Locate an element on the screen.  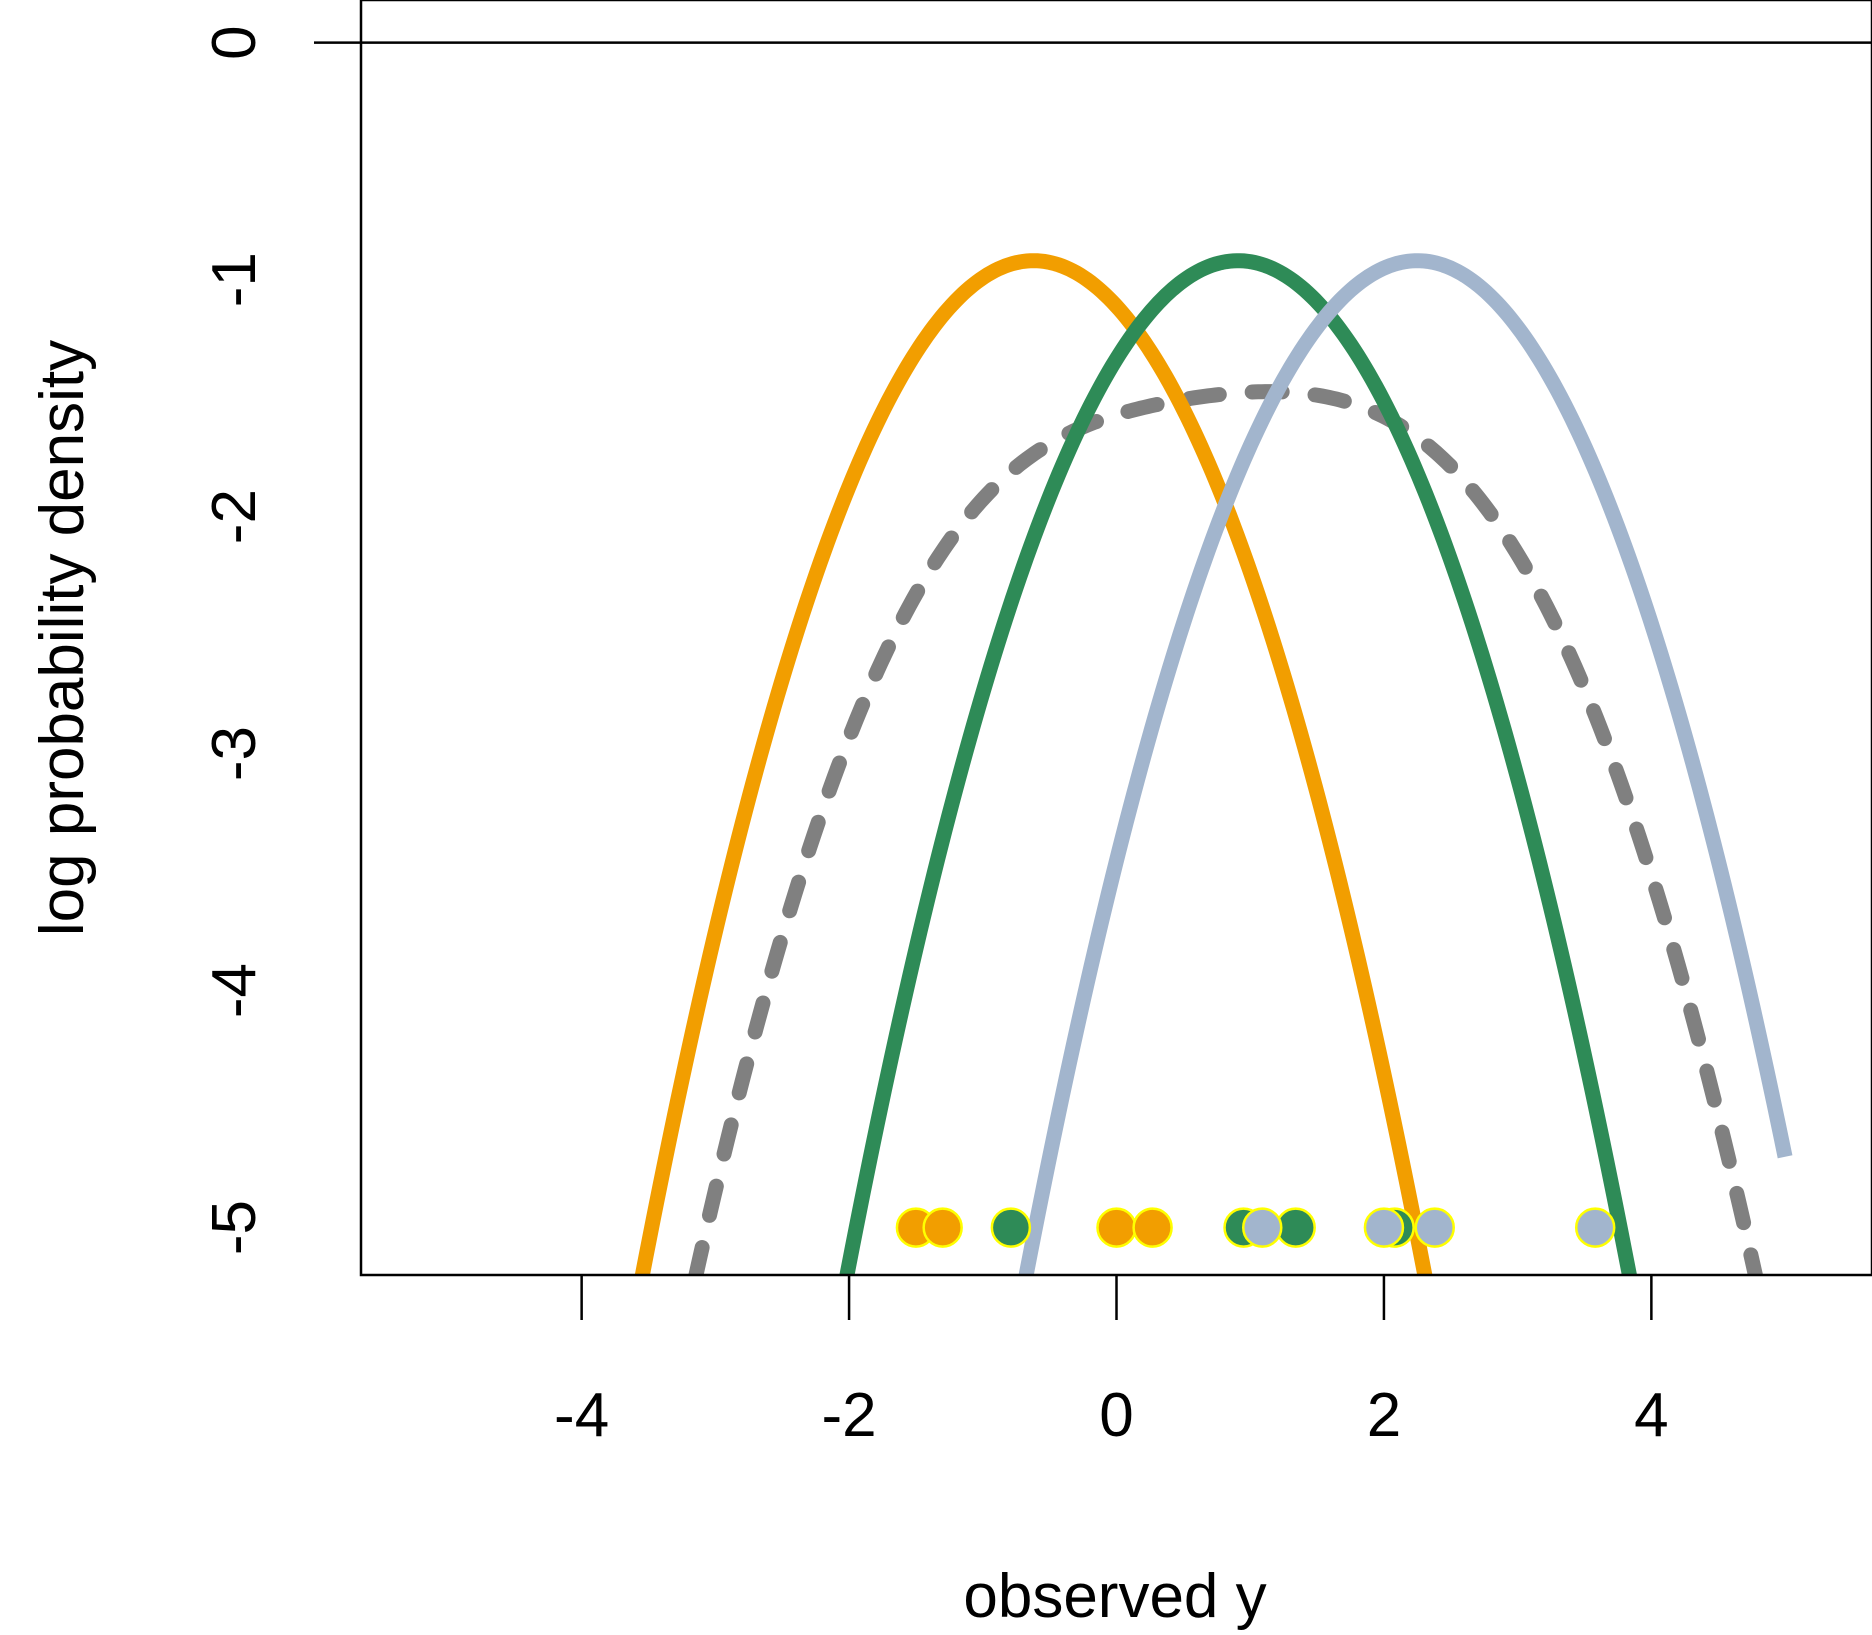
x-tick-label: 4 is located at coordinates (1651, 1415).